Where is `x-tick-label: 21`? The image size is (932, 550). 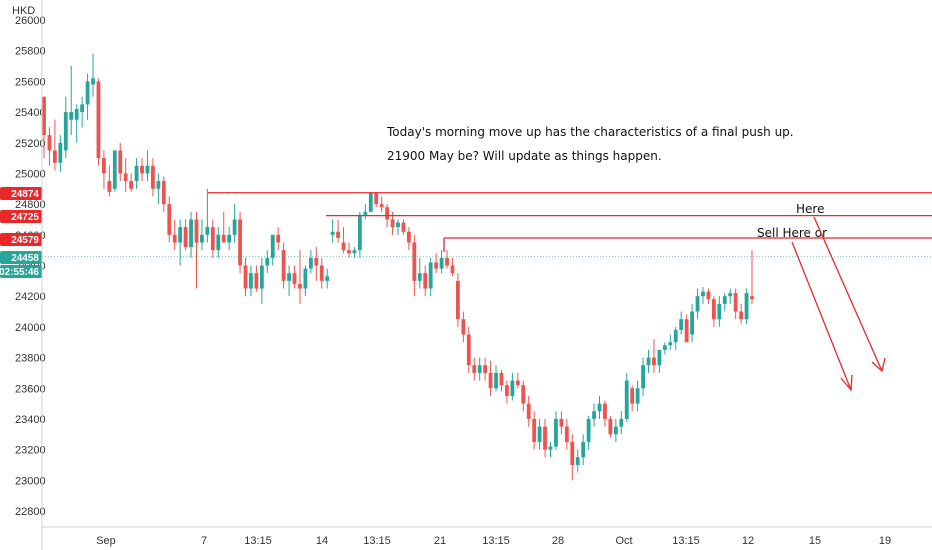
x-tick-label: 21 is located at coordinates (440, 541).